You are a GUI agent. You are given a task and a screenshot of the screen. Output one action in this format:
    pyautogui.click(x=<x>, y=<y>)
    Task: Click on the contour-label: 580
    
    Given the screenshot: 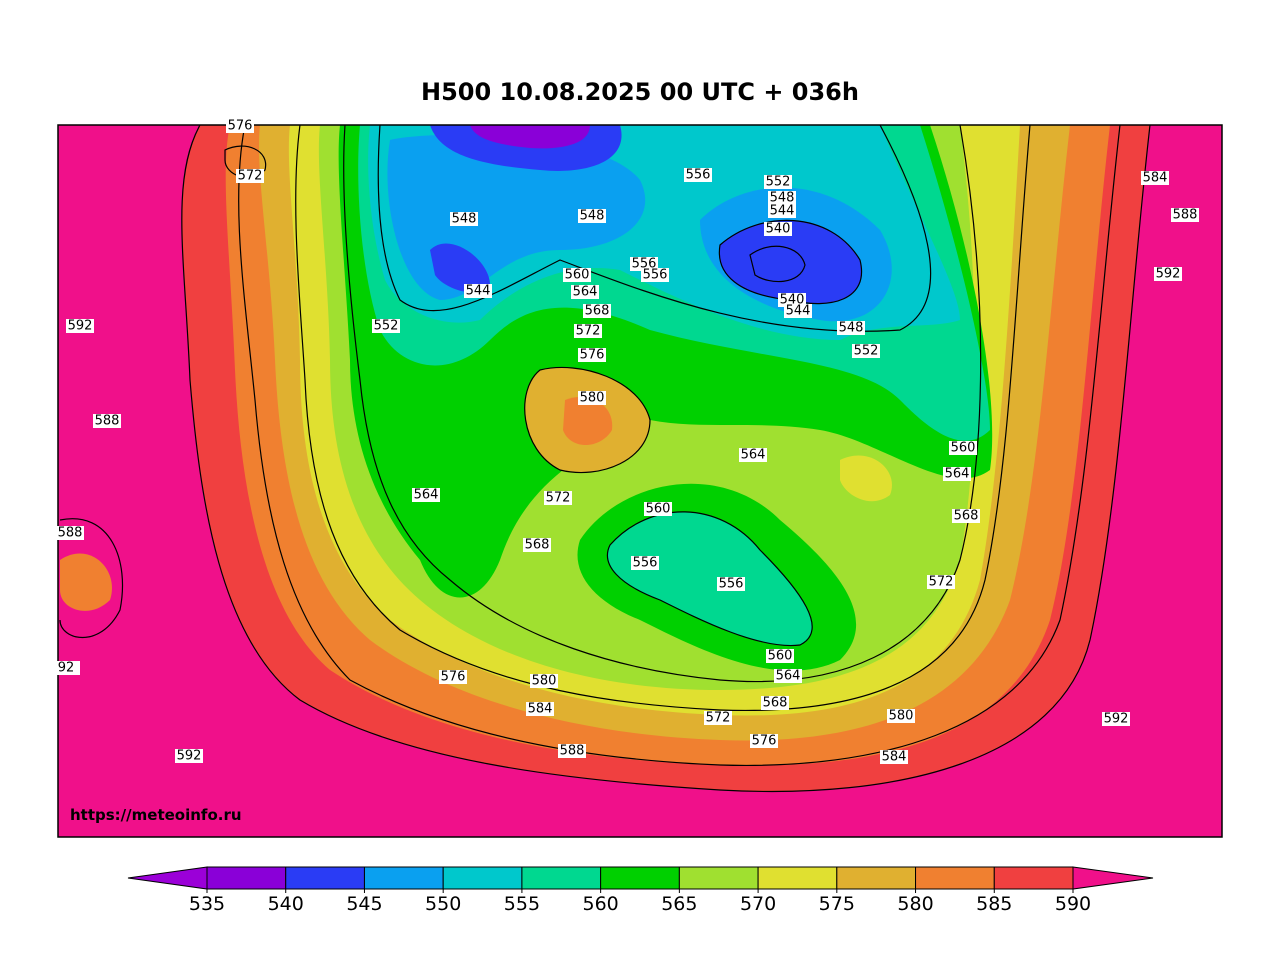 What is the action you would take?
    pyautogui.click(x=544, y=681)
    